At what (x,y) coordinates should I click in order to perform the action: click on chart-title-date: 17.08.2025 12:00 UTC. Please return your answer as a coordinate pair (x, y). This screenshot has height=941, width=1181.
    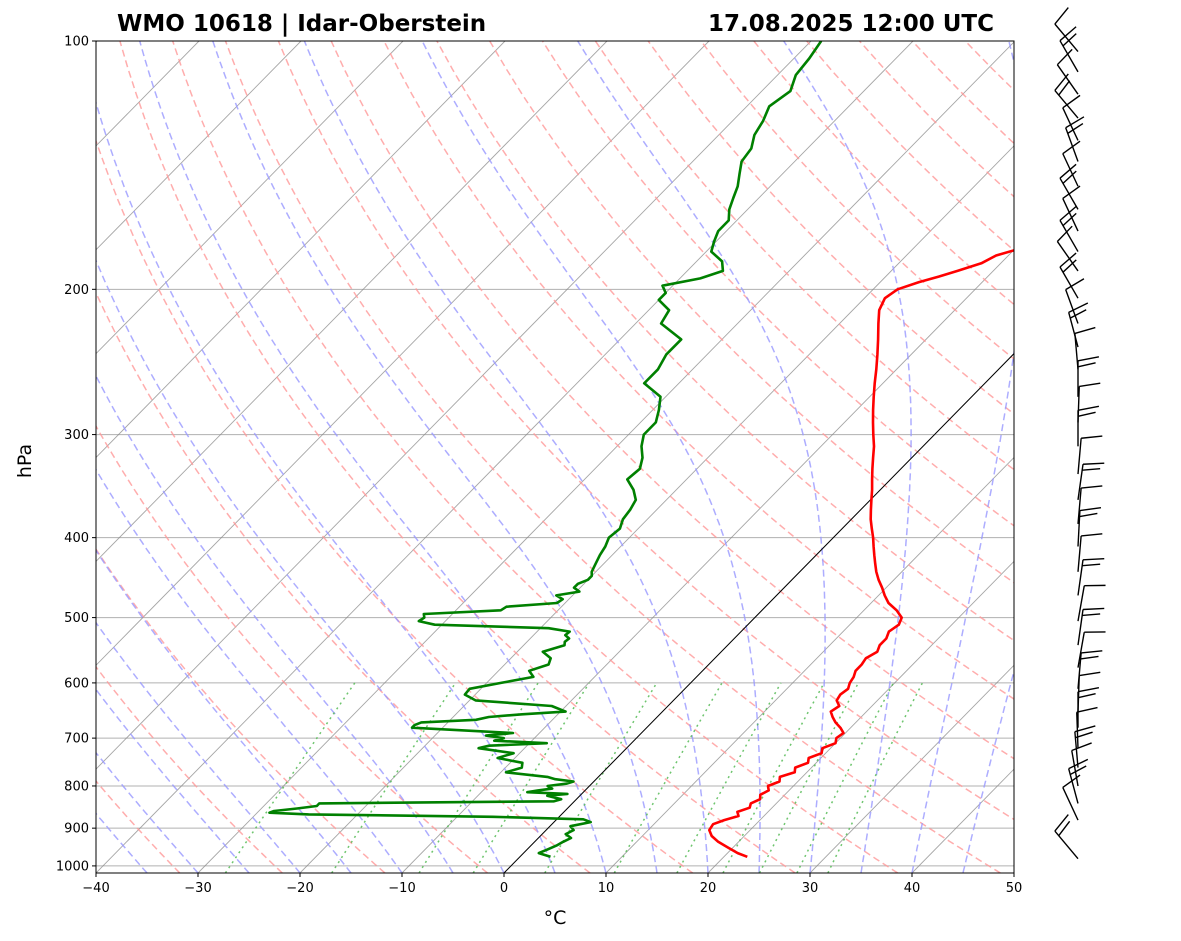
    Looking at the image, I should click on (851, 24).